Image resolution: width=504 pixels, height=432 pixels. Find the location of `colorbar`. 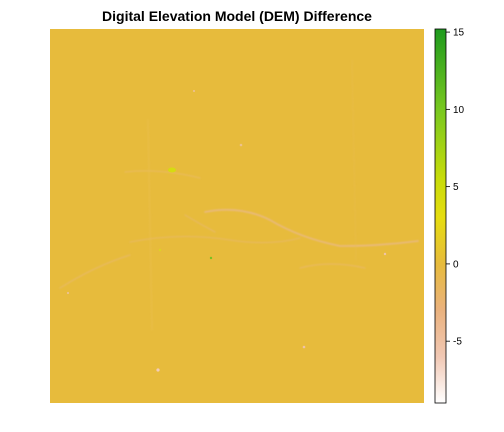

colorbar is located at coordinates (440, 216).